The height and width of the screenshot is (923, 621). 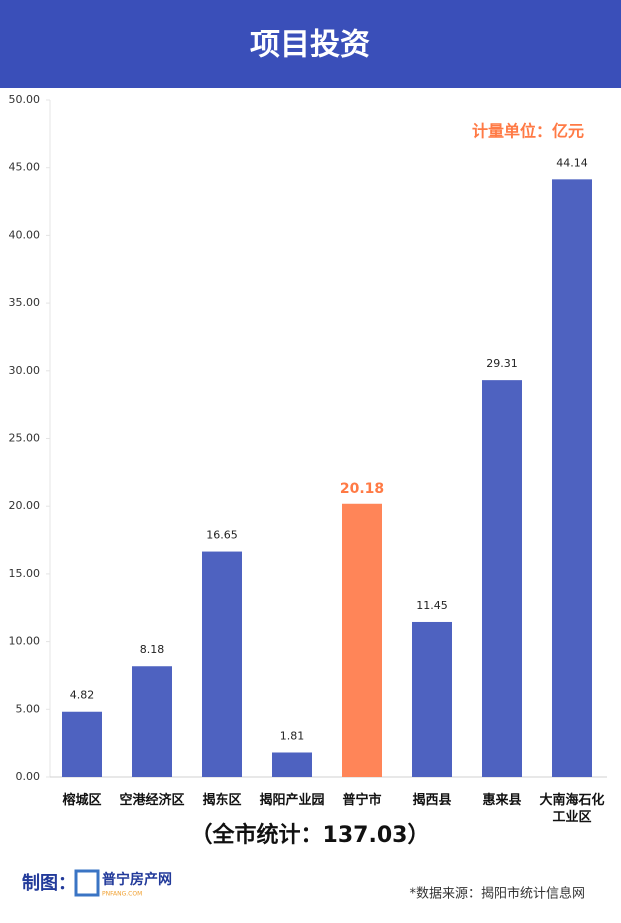 What do you see at coordinates (152, 800) in the screenshot?
I see `x-tick-label: 空港经济区` at bounding box center [152, 800].